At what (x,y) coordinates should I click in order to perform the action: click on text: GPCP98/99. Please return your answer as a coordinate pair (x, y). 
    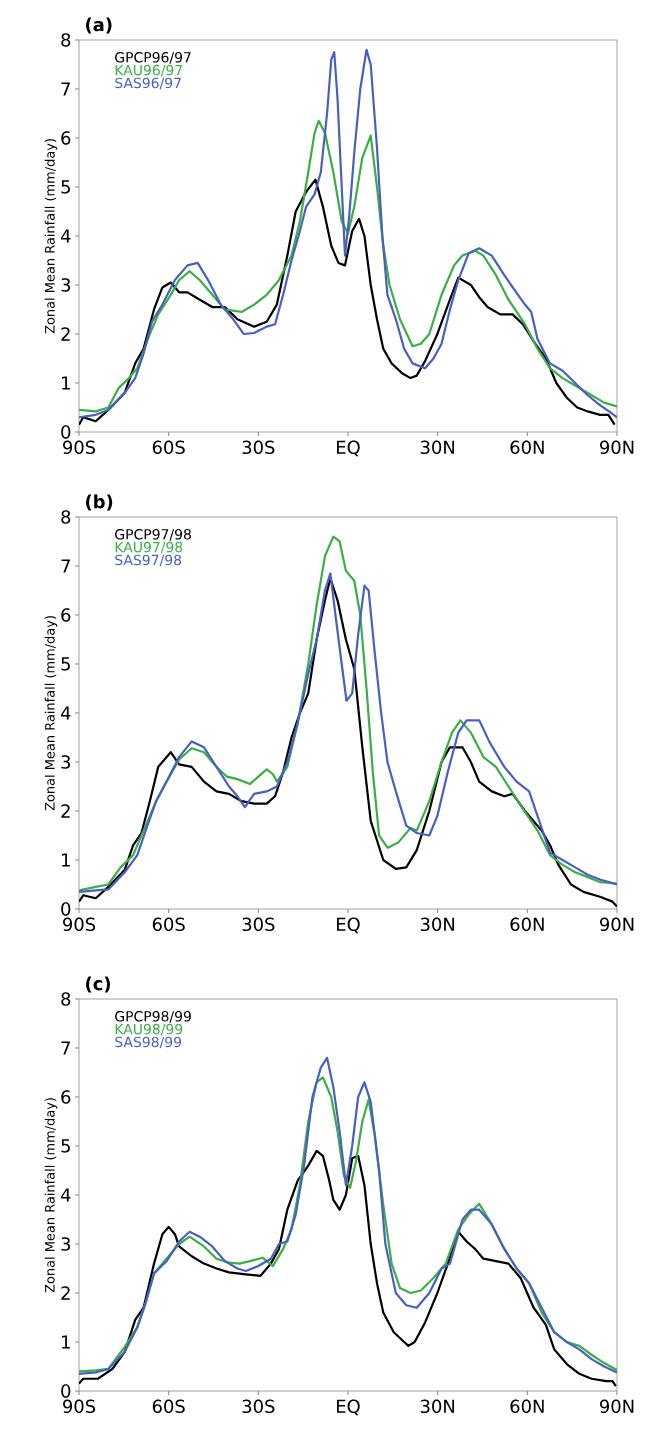
    Looking at the image, I should click on (153, 1017).